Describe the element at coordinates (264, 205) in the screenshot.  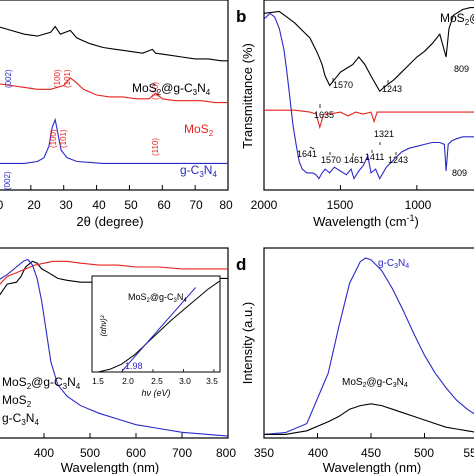
I see `panel-b-tick-label: 2000` at that location.